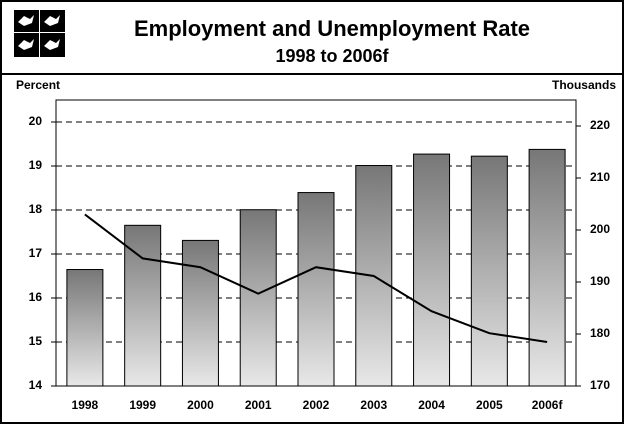  What do you see at coordinates (600, 125) in the screenshot?
I see `y2-tick-label: 220` at bounding box center [600, 125].